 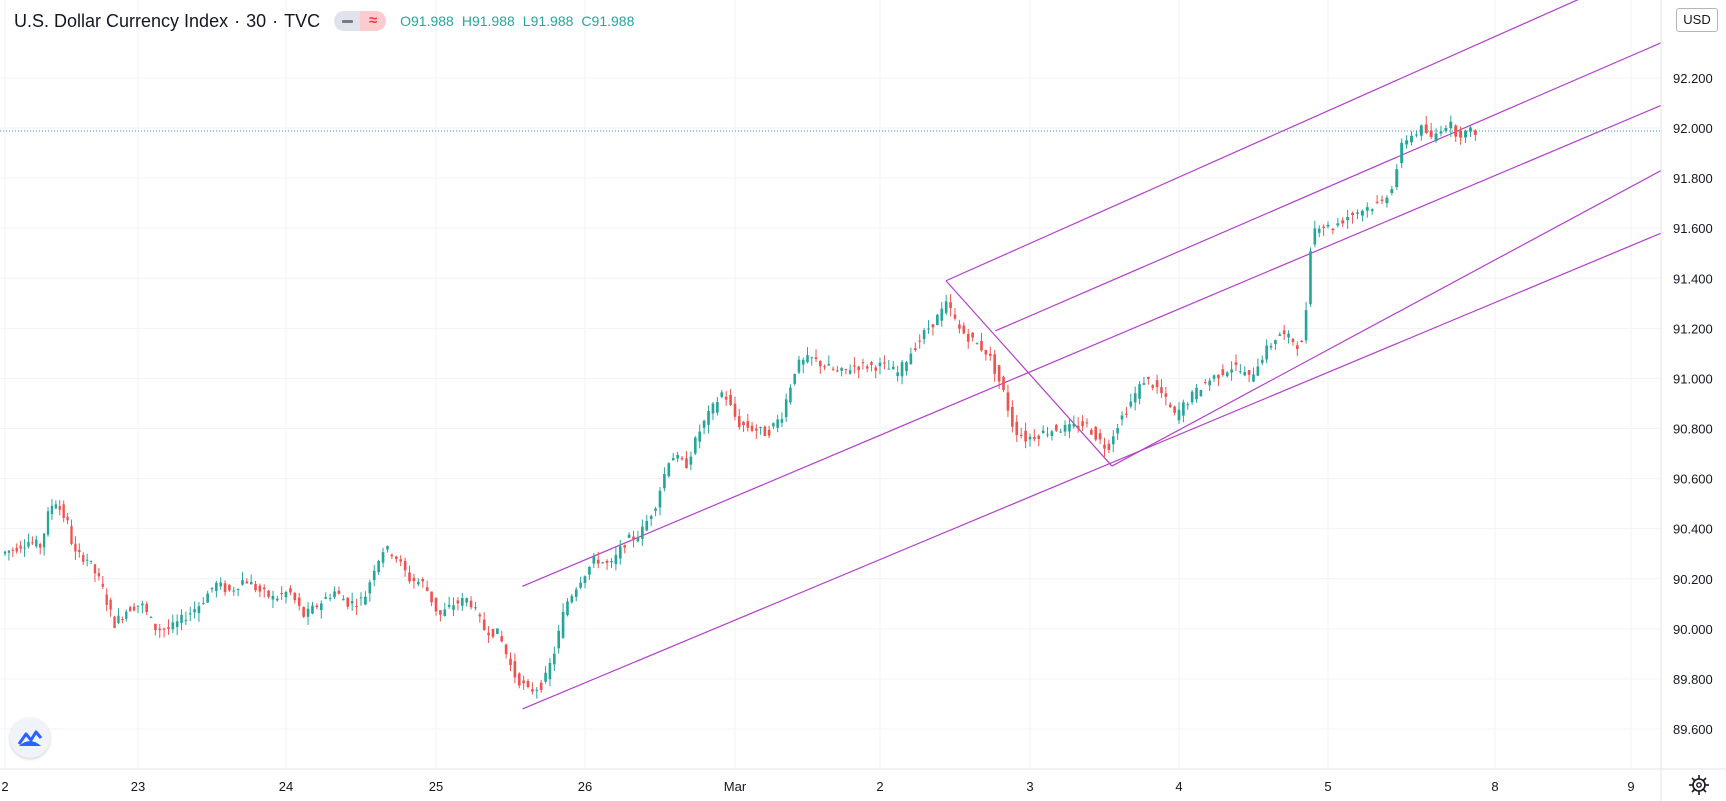 I want to click on currency-button: USD, so click(x=1697, y=20).